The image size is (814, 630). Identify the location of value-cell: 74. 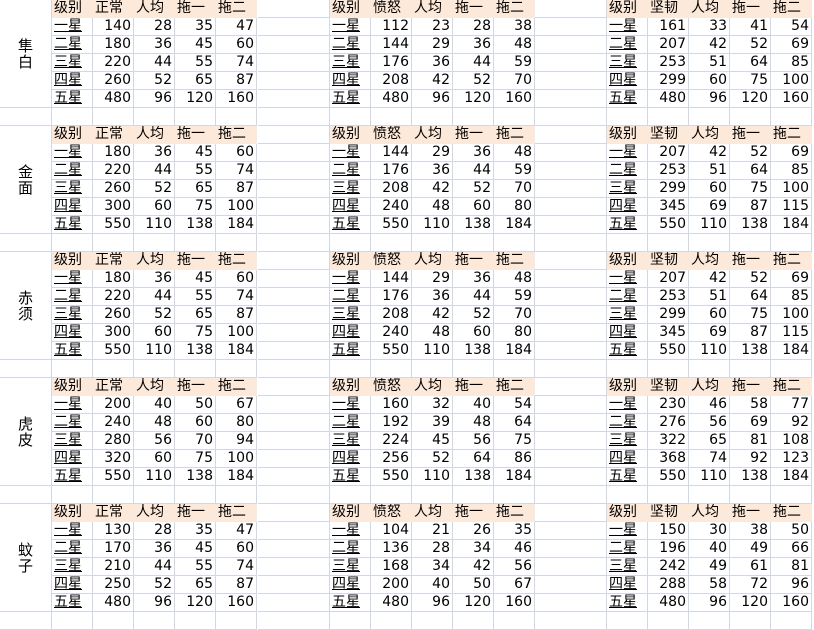
(236, 63).